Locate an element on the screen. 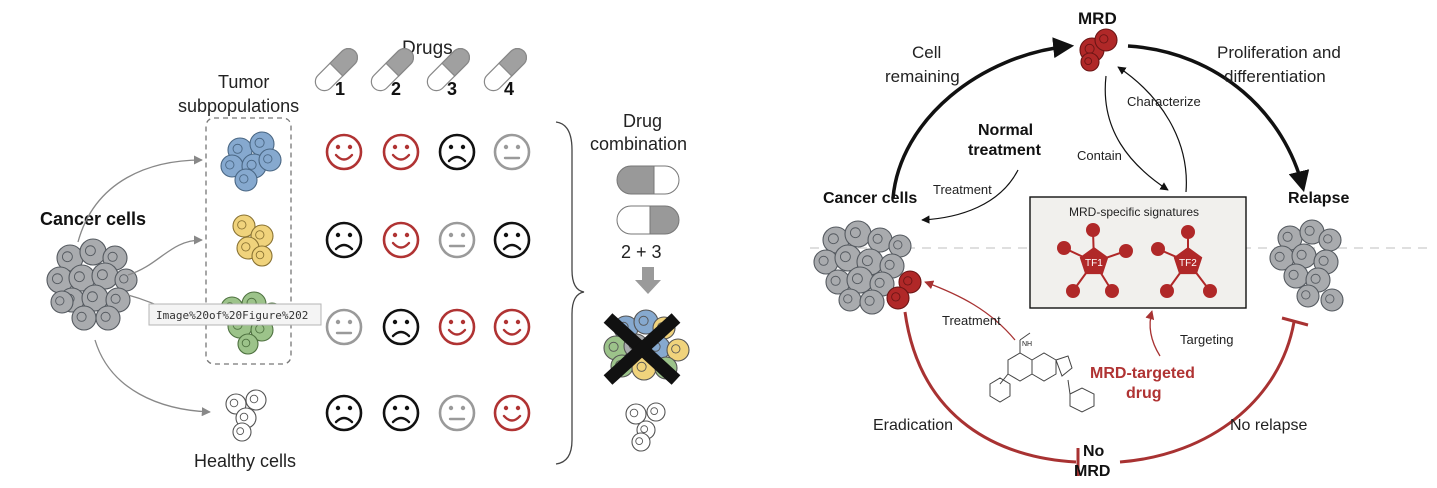 Image resolution: width=1437 pixels, height=488 pixels. drug-number-3: 3 is located at coordinates (452, 89).